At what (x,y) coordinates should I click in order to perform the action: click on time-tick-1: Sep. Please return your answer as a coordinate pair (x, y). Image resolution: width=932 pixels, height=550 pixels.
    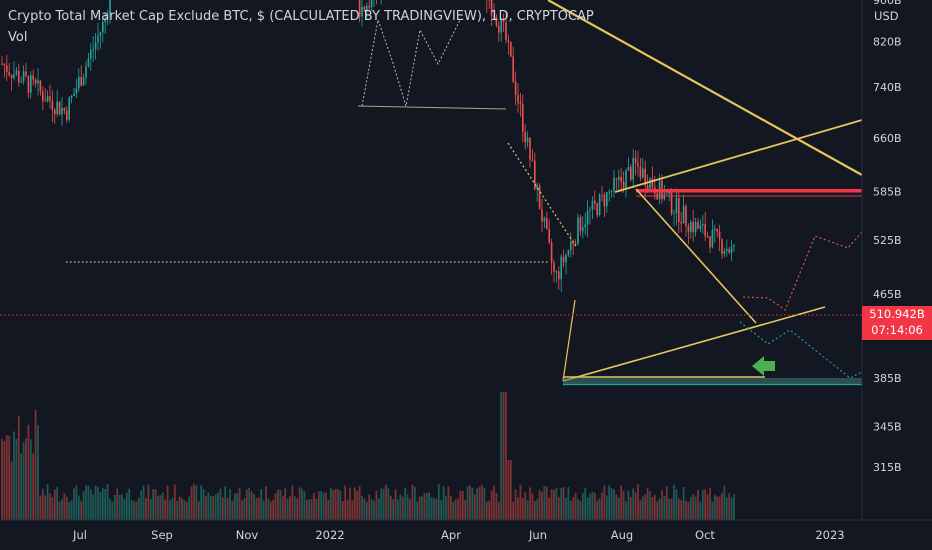
    Looking at the image, I should click on (162, 535).